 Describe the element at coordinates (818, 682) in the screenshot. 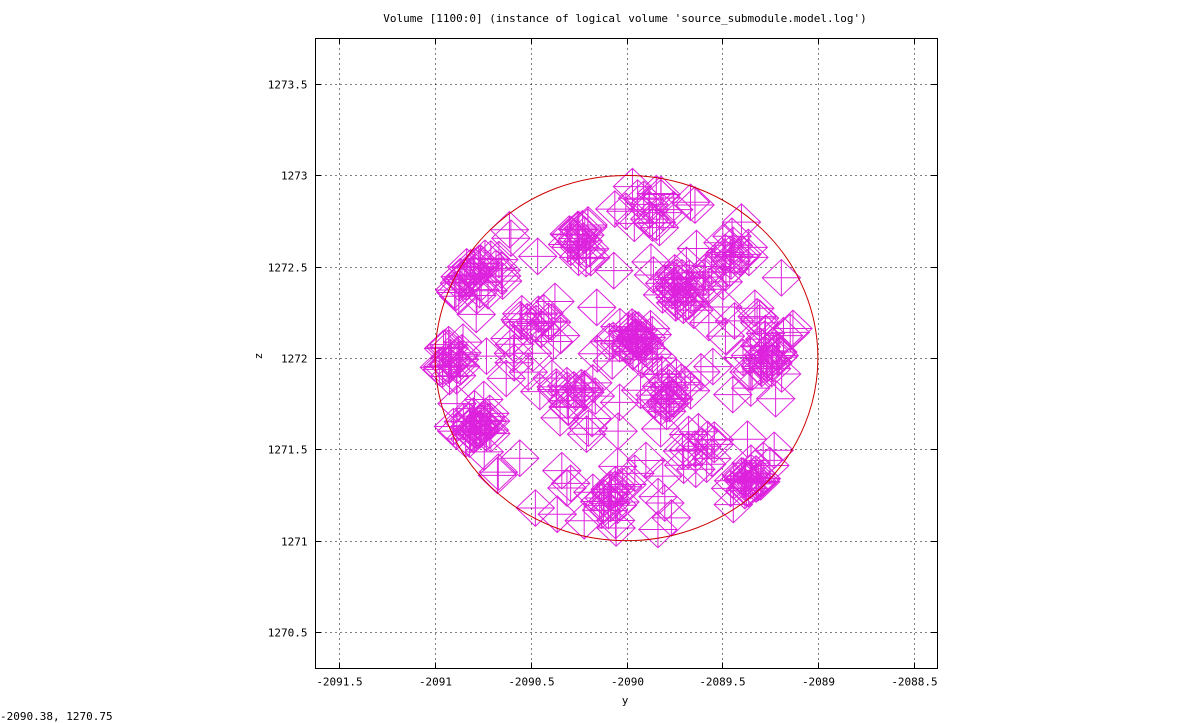

I see `x-tick-label: -2089` at that location.